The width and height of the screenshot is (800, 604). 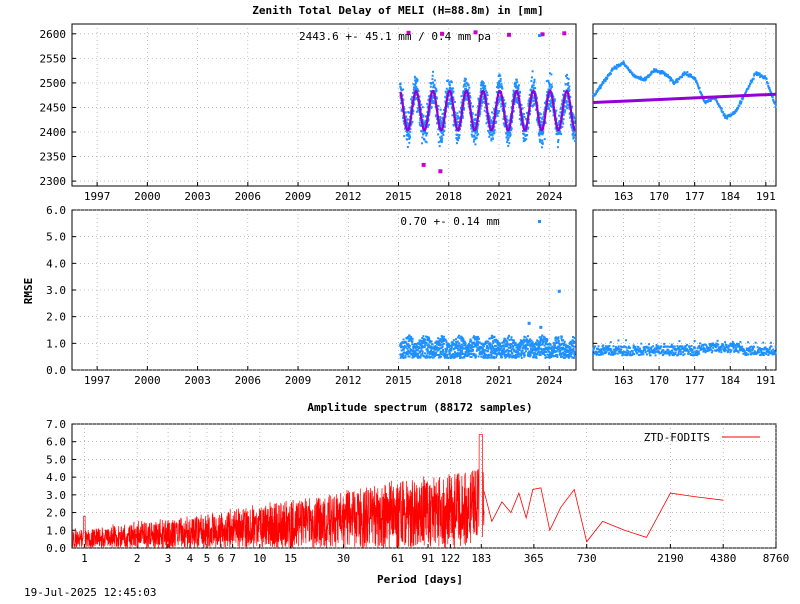 What do you see at coordinates (542, 34) in the screenshot?
I see `ztd-outlier-point` at bounding box center [542, 34].